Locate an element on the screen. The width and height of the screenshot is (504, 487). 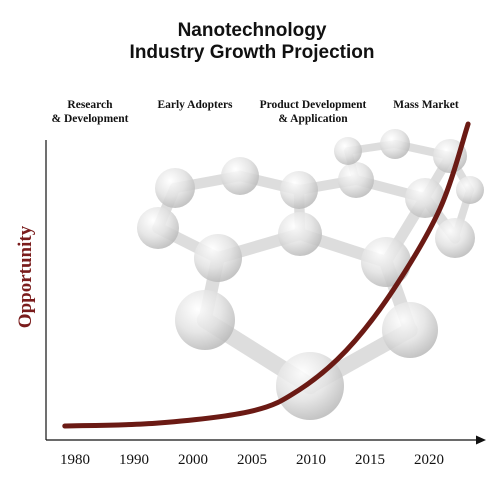
chart-title-line-1: Nanotechnology is located at coordinates (252, 30).